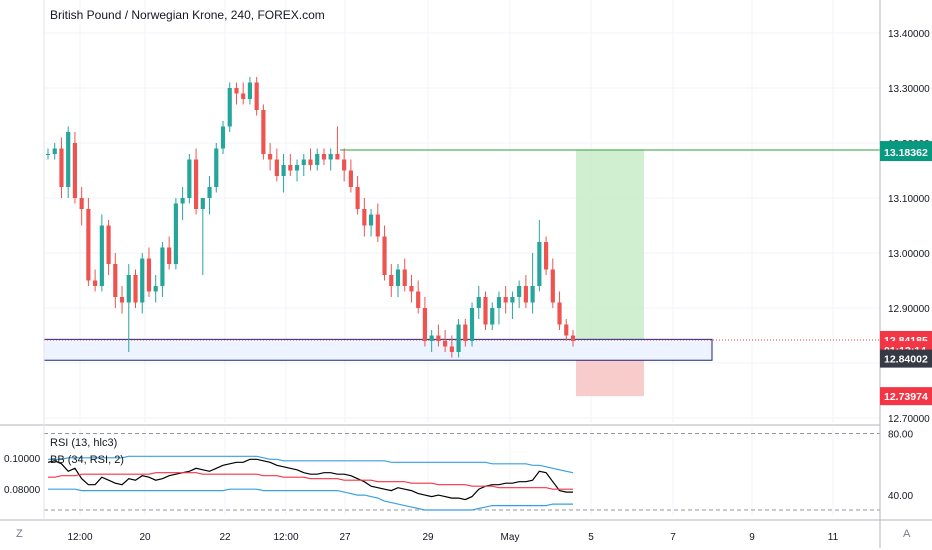 This screenshot has width=932, height=550. Describe the element at coordinates (610, 245) in the screenshot. I see `profit-zone` at that location.